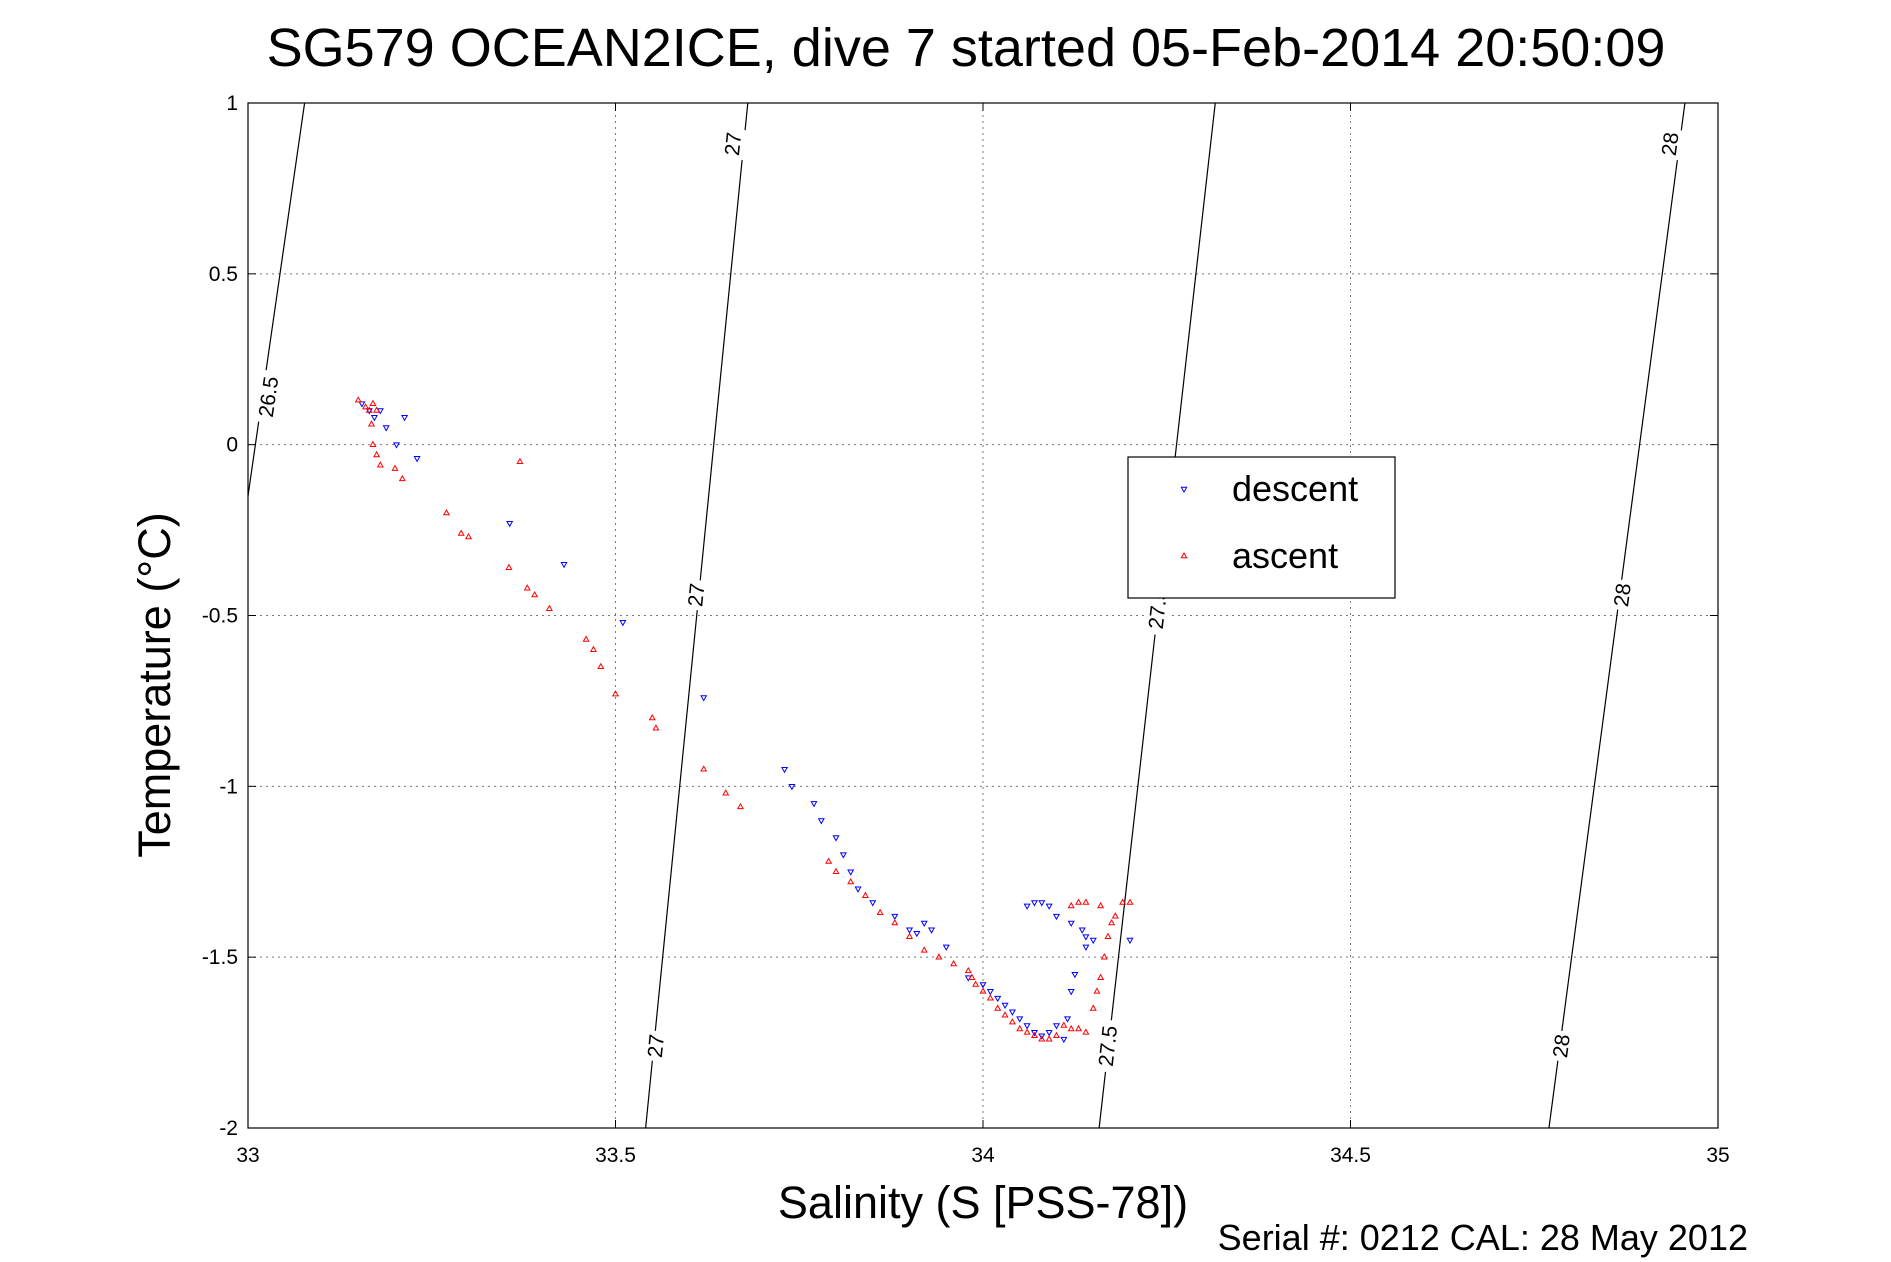 The height and width of the screenshot is (1262, 1891). What do you see at coordinates (228, 786) in the screenshot?
I see `y-tick-label: -1` at bounding box center [228, 786].